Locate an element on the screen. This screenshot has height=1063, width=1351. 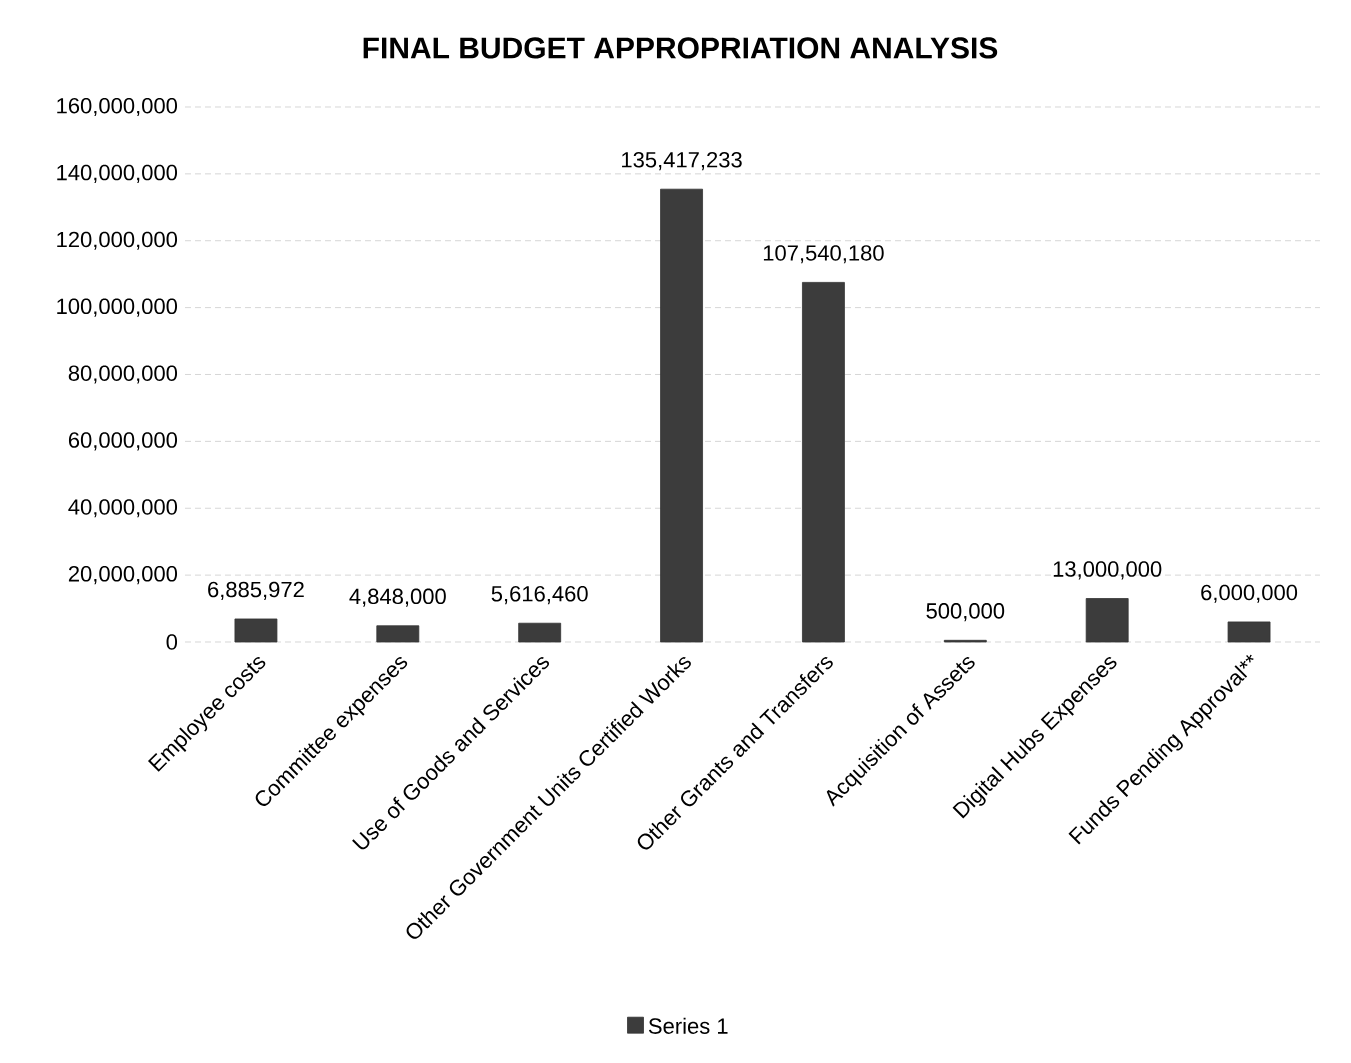
data-label: 4,848,000 is located at coordinates (397, 597).